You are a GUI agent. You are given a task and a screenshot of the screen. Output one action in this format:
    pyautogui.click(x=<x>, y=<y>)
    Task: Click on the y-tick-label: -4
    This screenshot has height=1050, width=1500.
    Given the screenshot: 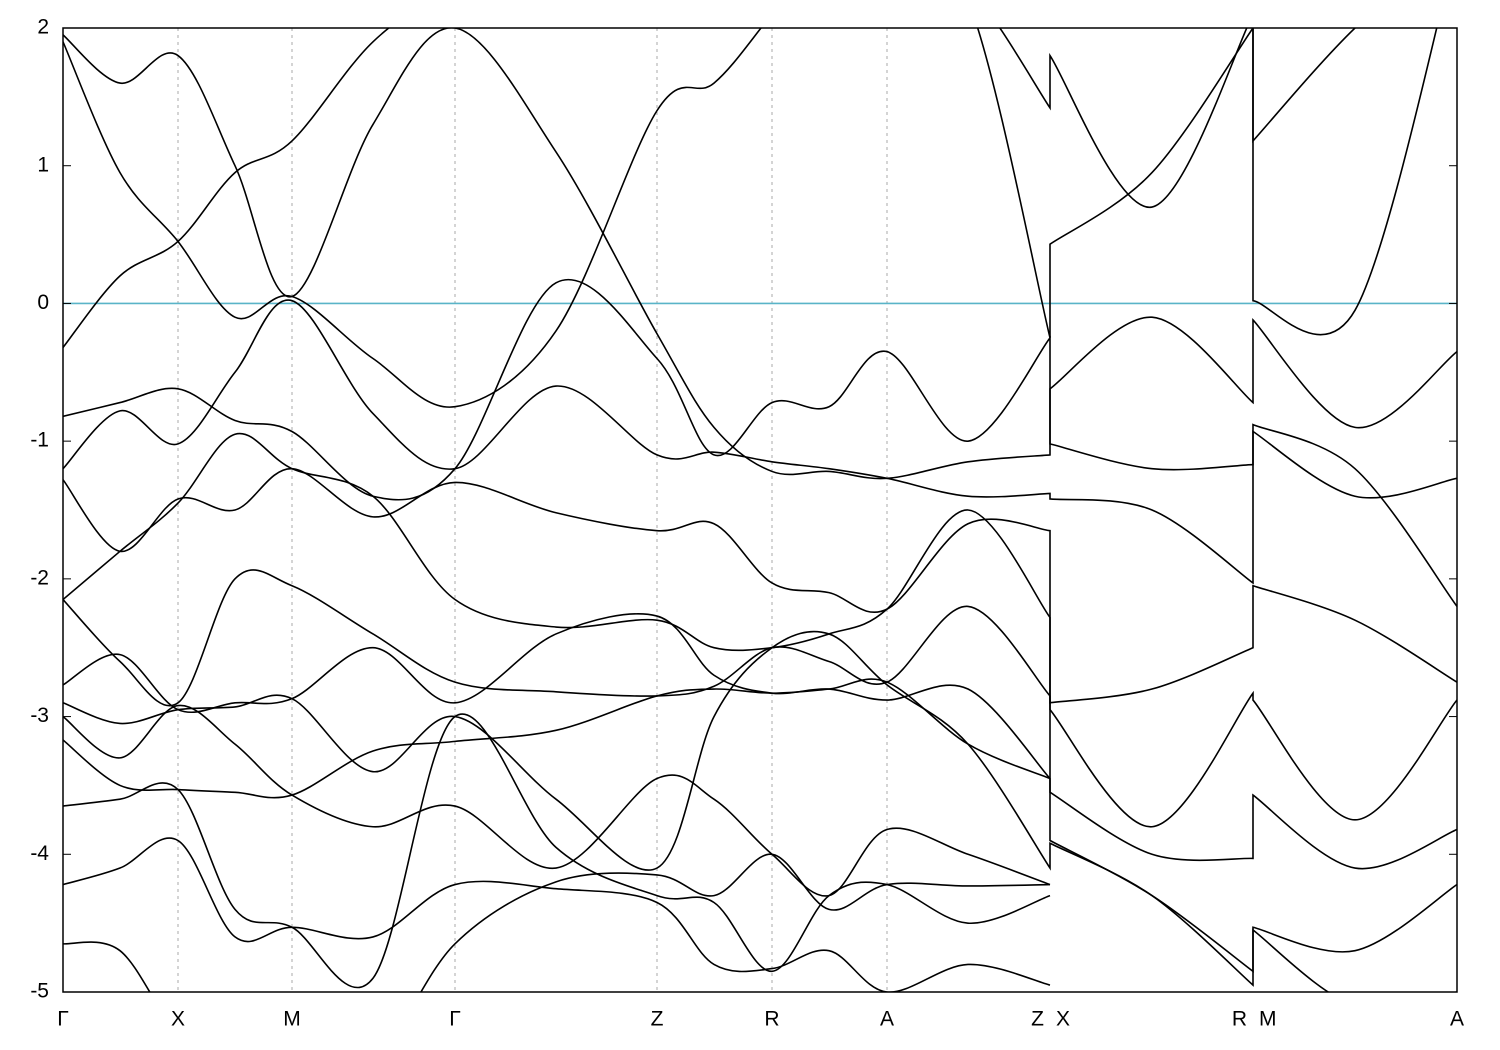 What is the action you would take?
    pyautogui.click(x=39, y=853)
    